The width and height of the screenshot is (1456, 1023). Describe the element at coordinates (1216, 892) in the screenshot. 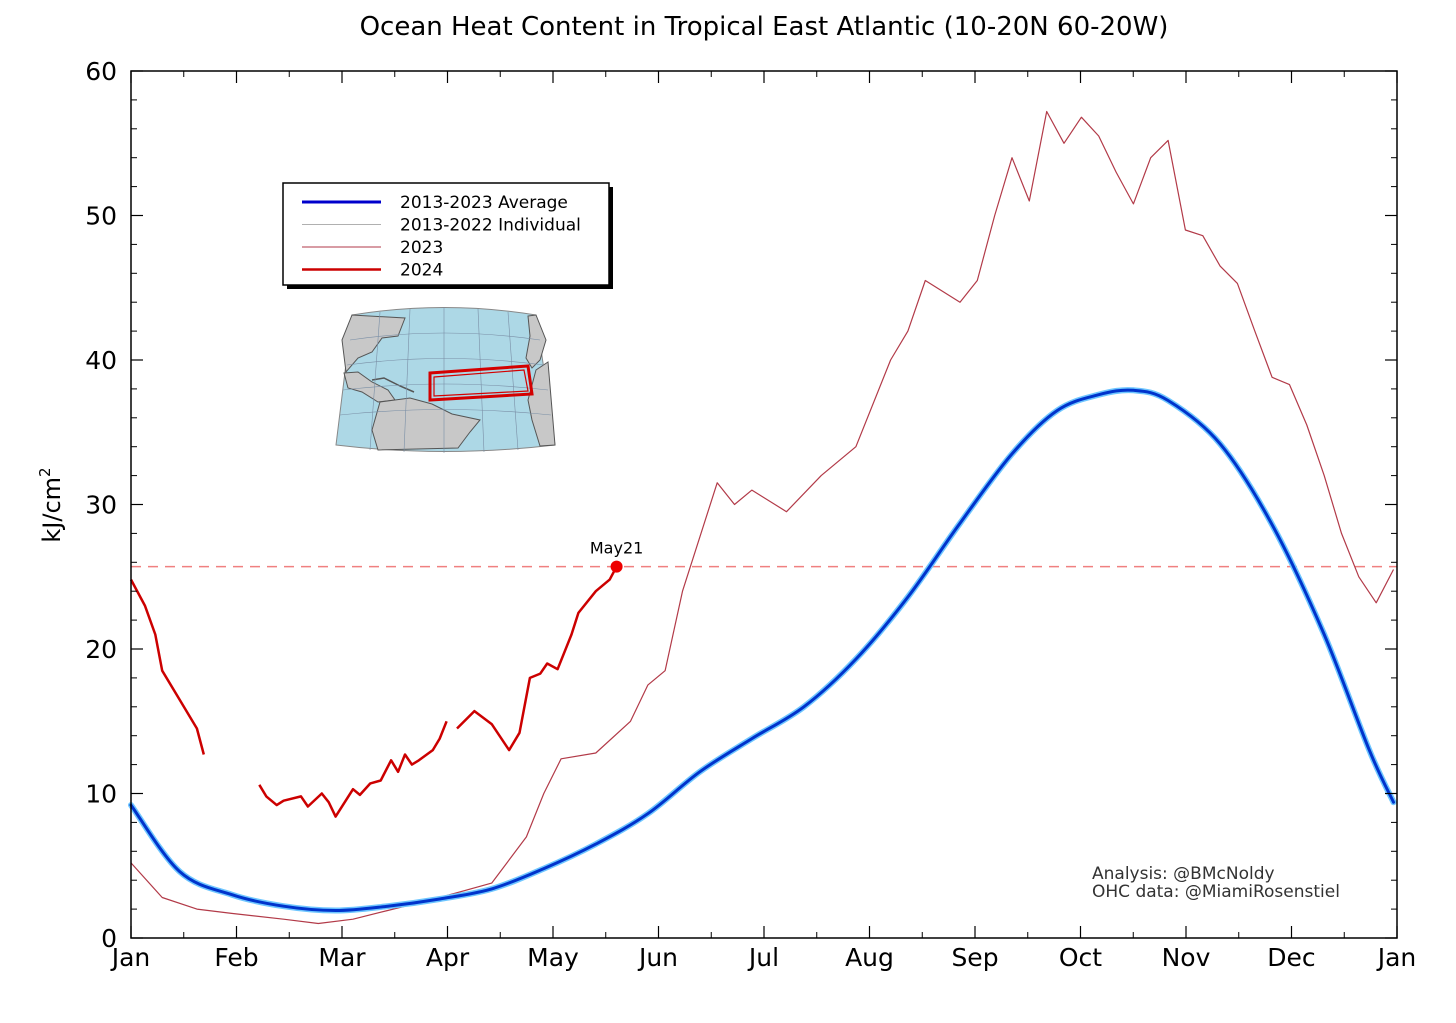

I see `credit-ohc-data: OHC data: @MiamiRosenstiel` at that location.